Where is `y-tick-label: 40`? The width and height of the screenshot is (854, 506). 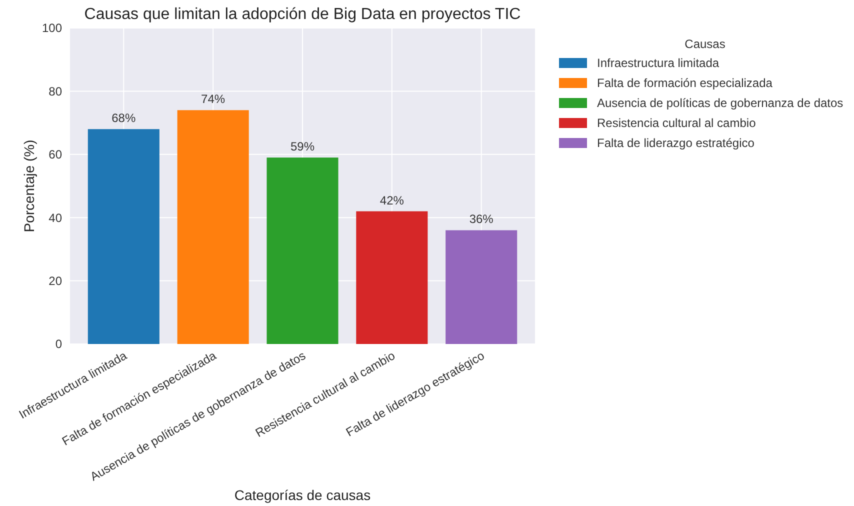
y-tick-label: 40 is located at coordinates (55, 217).